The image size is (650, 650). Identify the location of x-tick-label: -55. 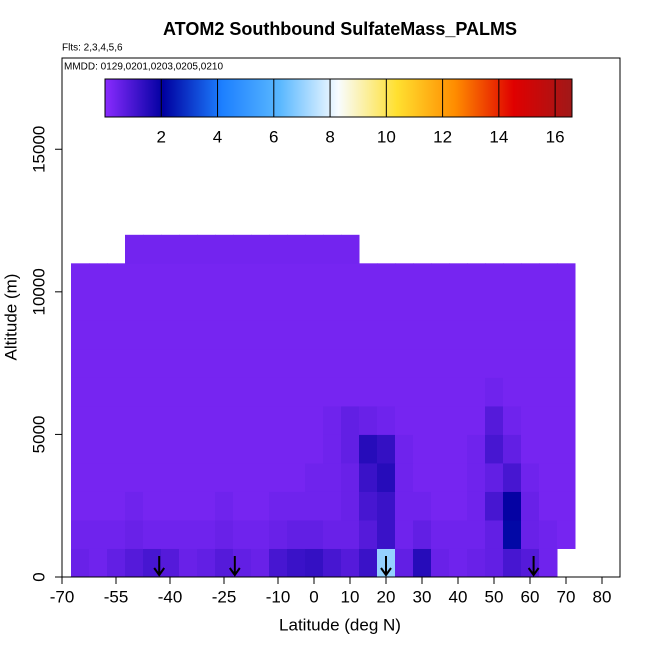
(116, 596).